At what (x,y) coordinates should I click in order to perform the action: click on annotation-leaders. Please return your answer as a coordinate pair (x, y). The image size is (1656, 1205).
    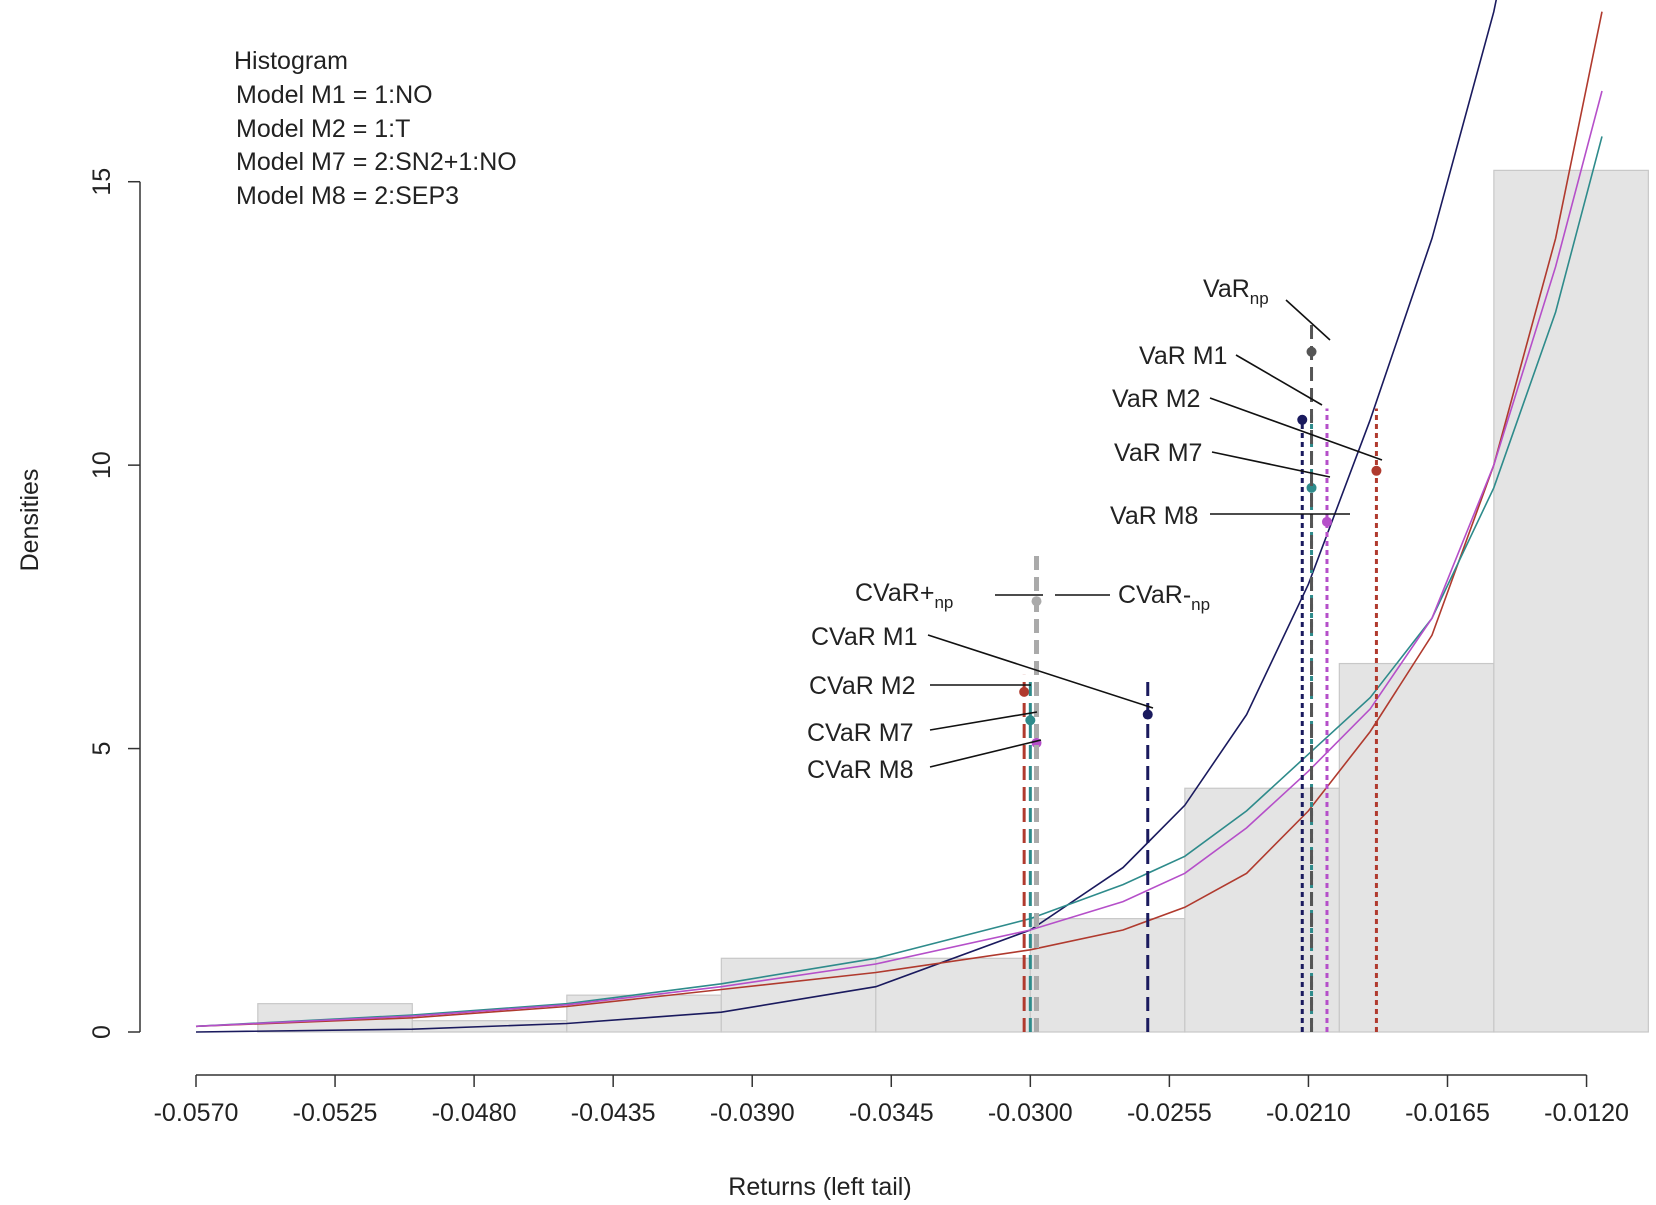
    Looking at the image, I should click on (1155, 533).